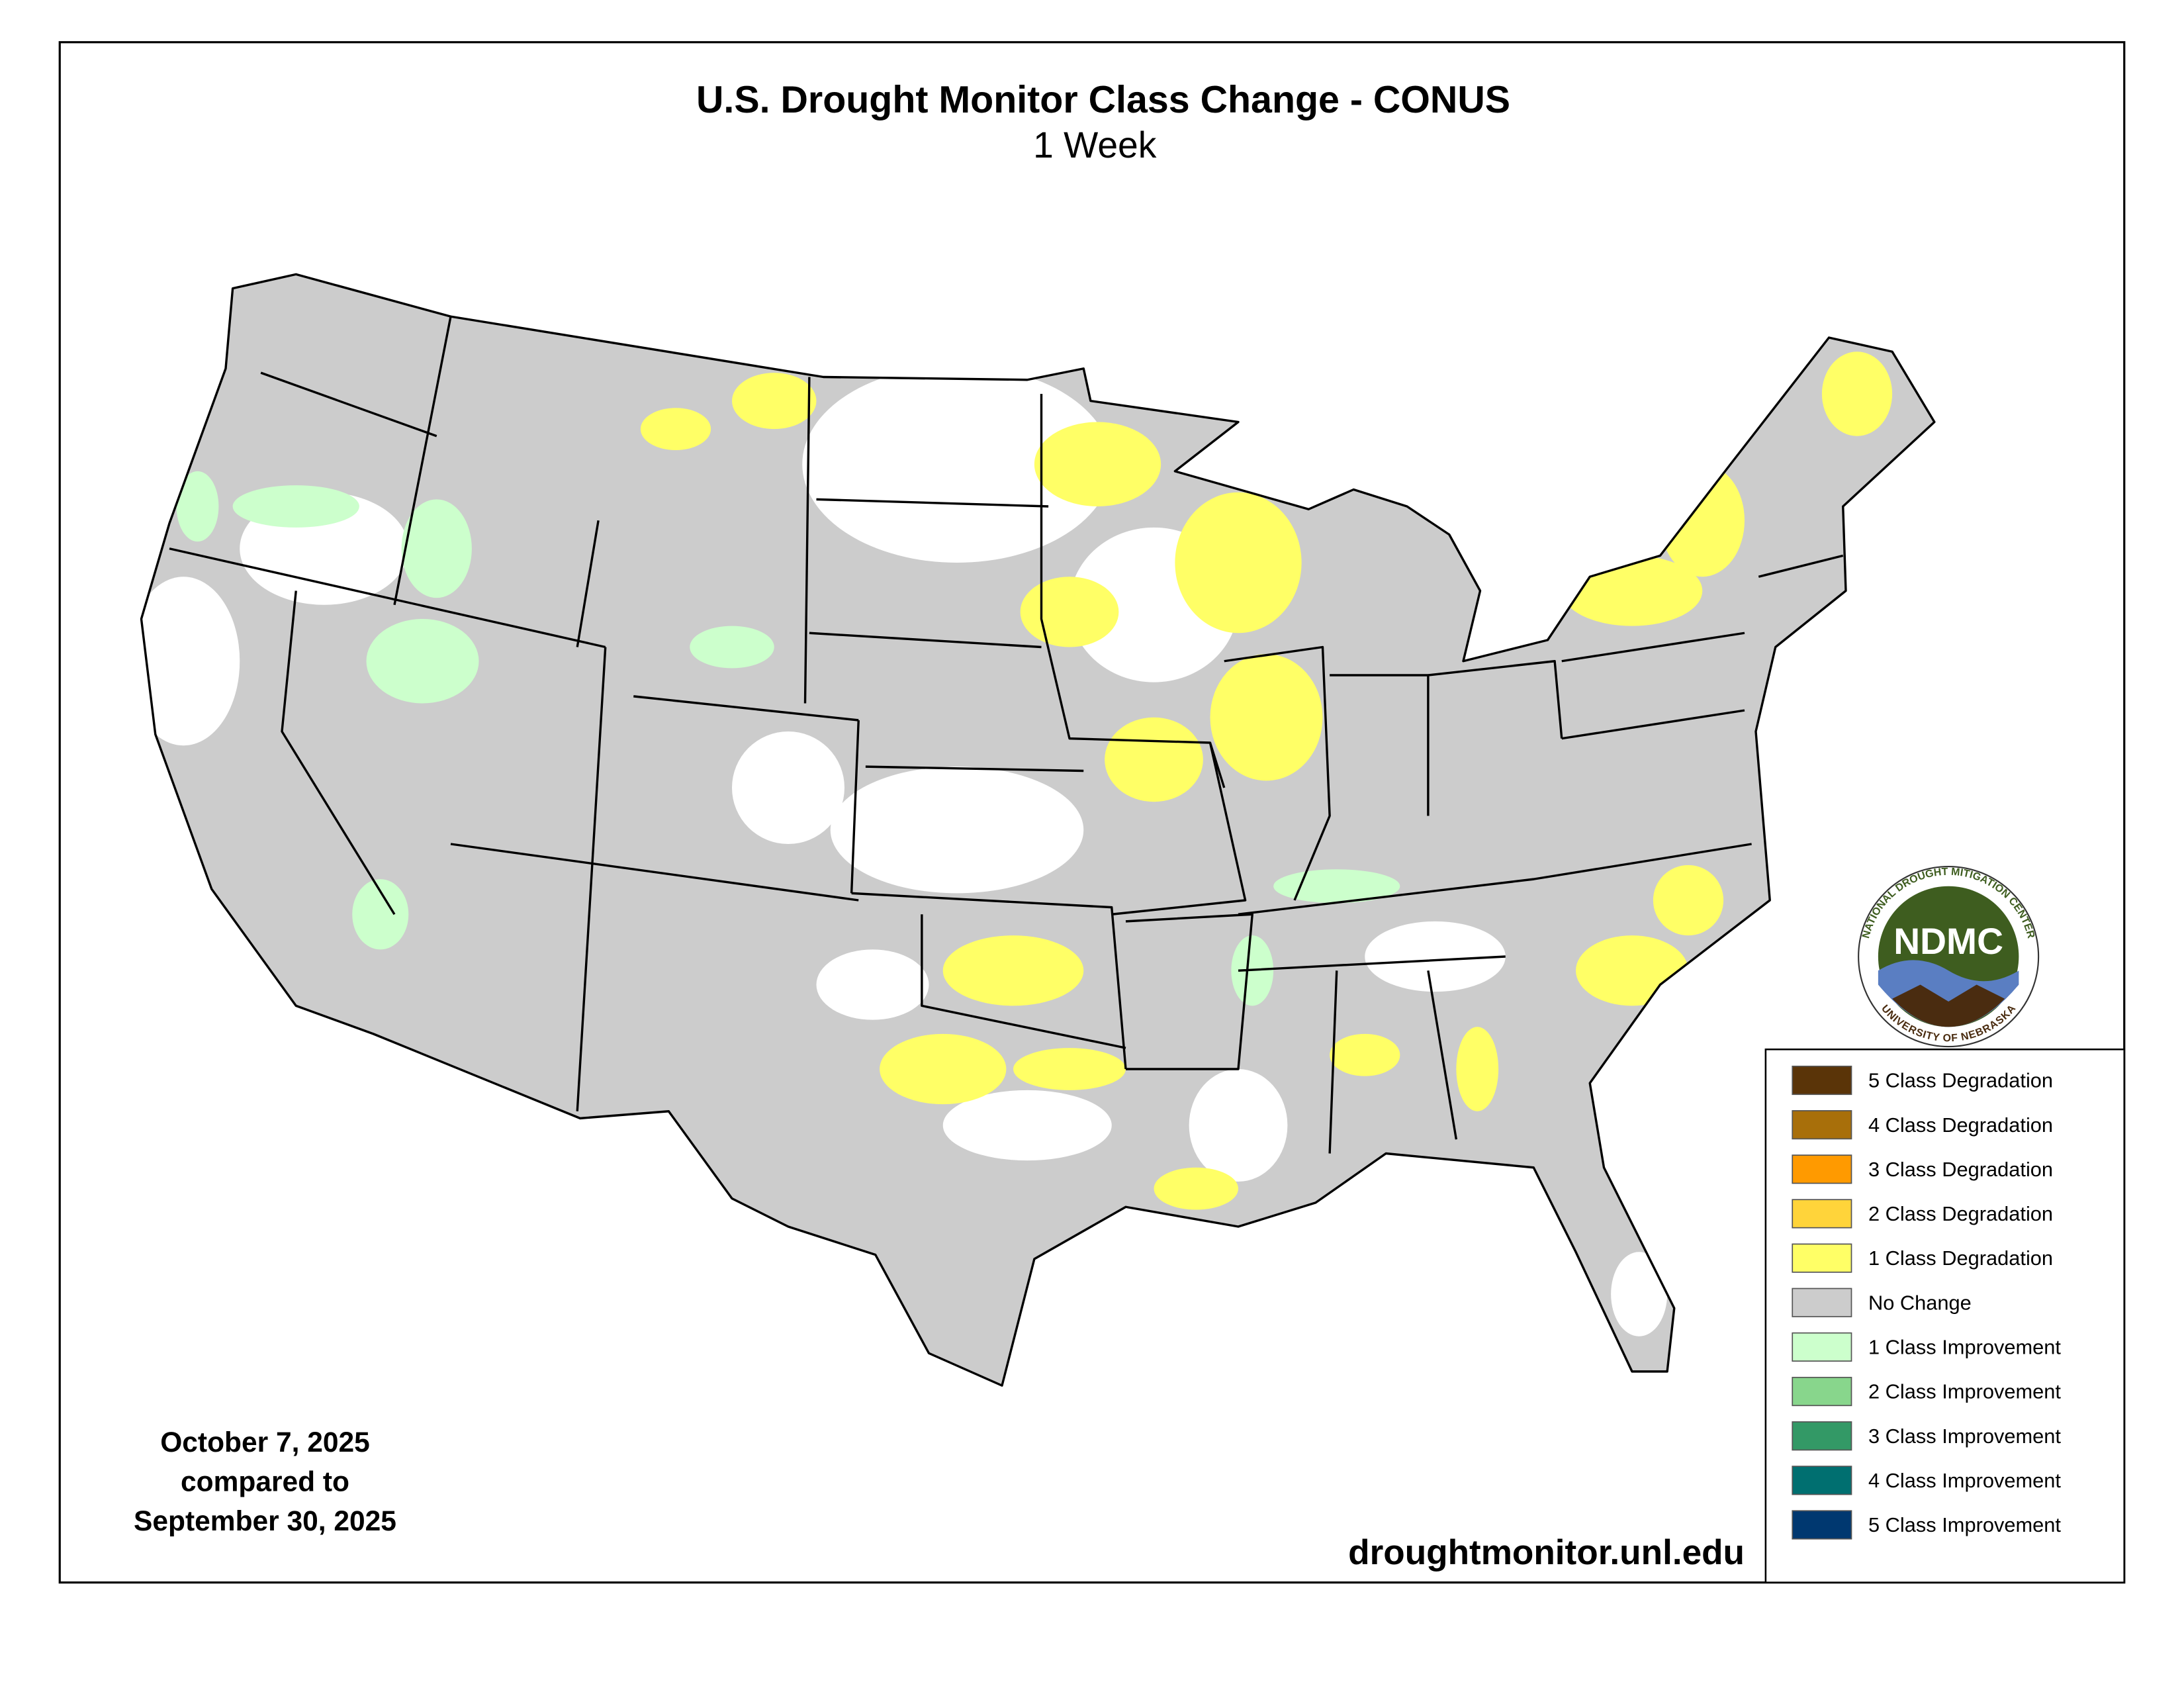 The height and width of the screenshot is (1688, 2184). Describe the element at coordinates (1960, 1080) in the screenshot. I see `legend-label: 5 Class Degradation` at that location.